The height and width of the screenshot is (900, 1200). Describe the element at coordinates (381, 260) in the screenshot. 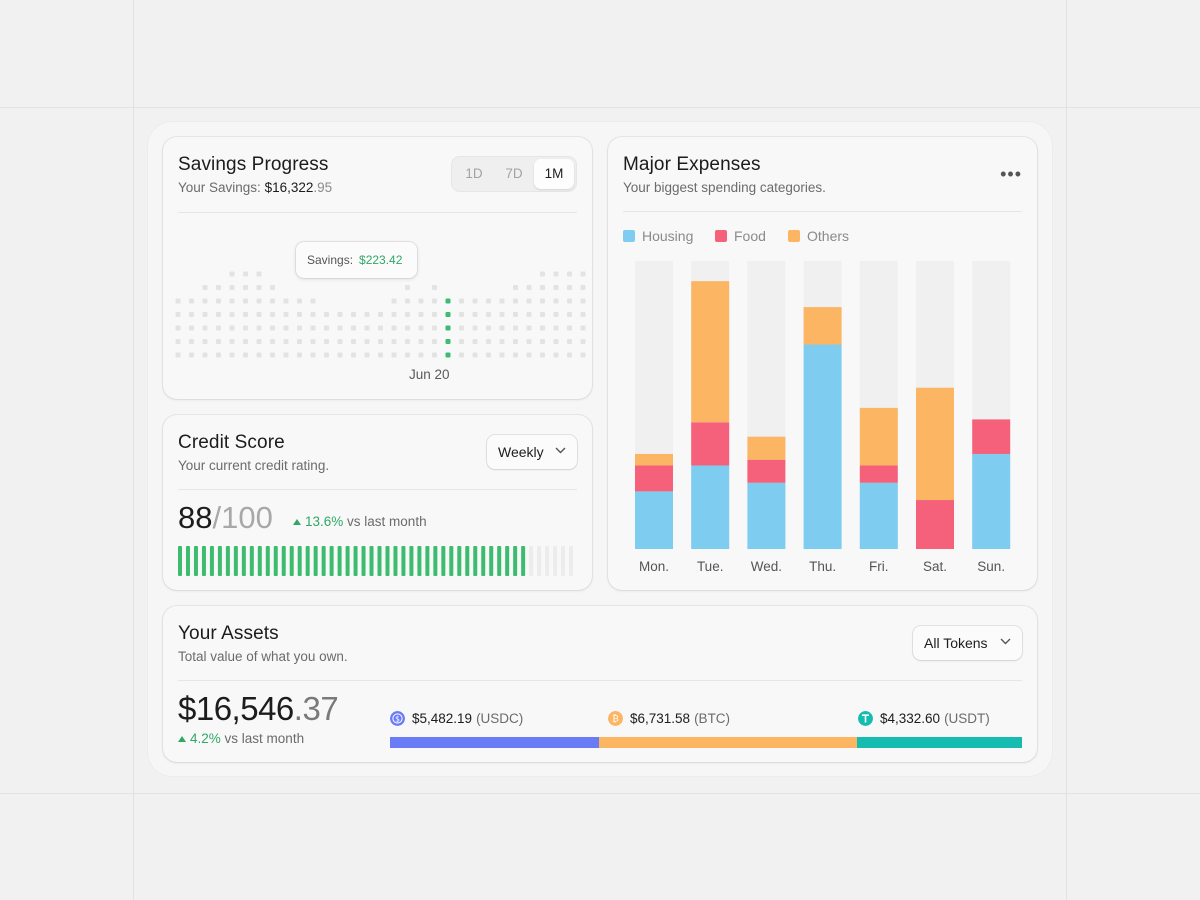

I see `tooltip-value: $223.42` at that location.